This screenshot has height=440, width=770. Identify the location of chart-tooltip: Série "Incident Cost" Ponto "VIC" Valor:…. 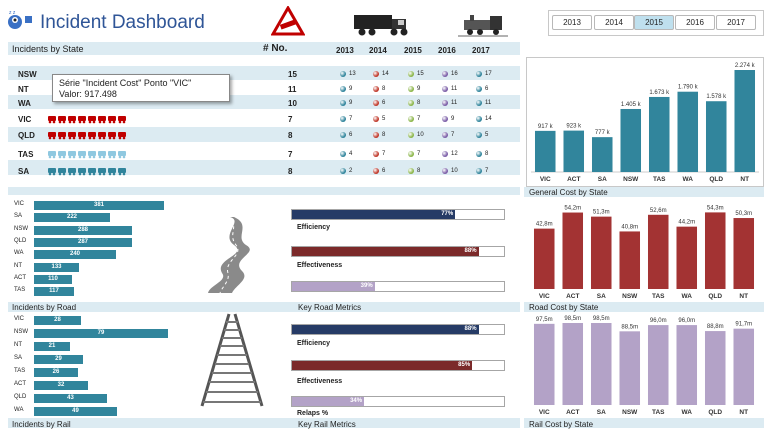
(141, 88).